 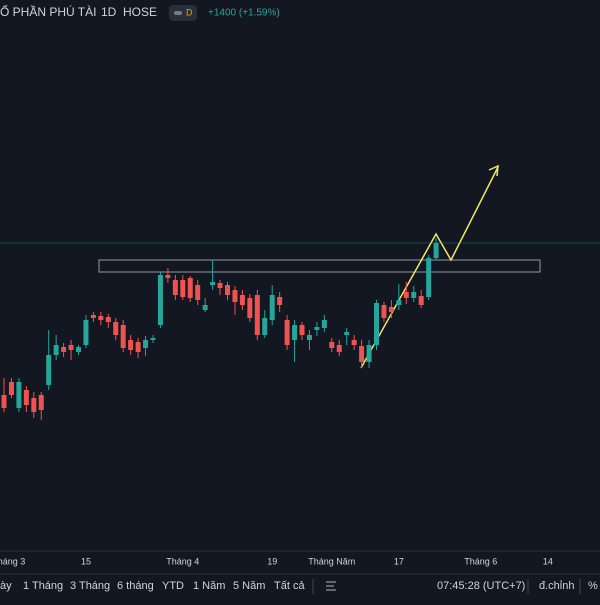 I want to click on interval: 1D, so click(x=109, y=12).